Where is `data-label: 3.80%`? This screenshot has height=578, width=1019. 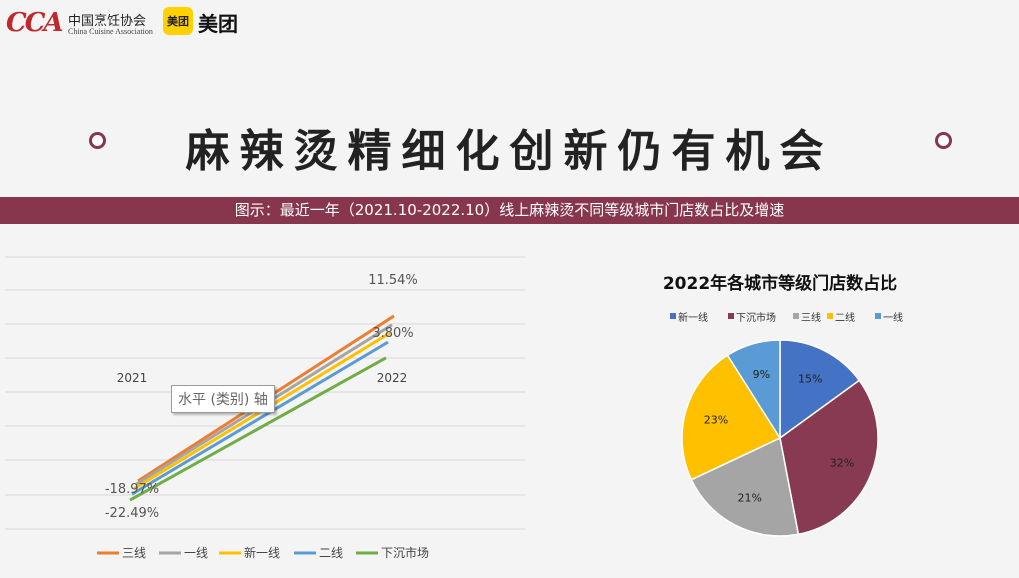
data-label: 3.80% is located at coordinates (392, 333).